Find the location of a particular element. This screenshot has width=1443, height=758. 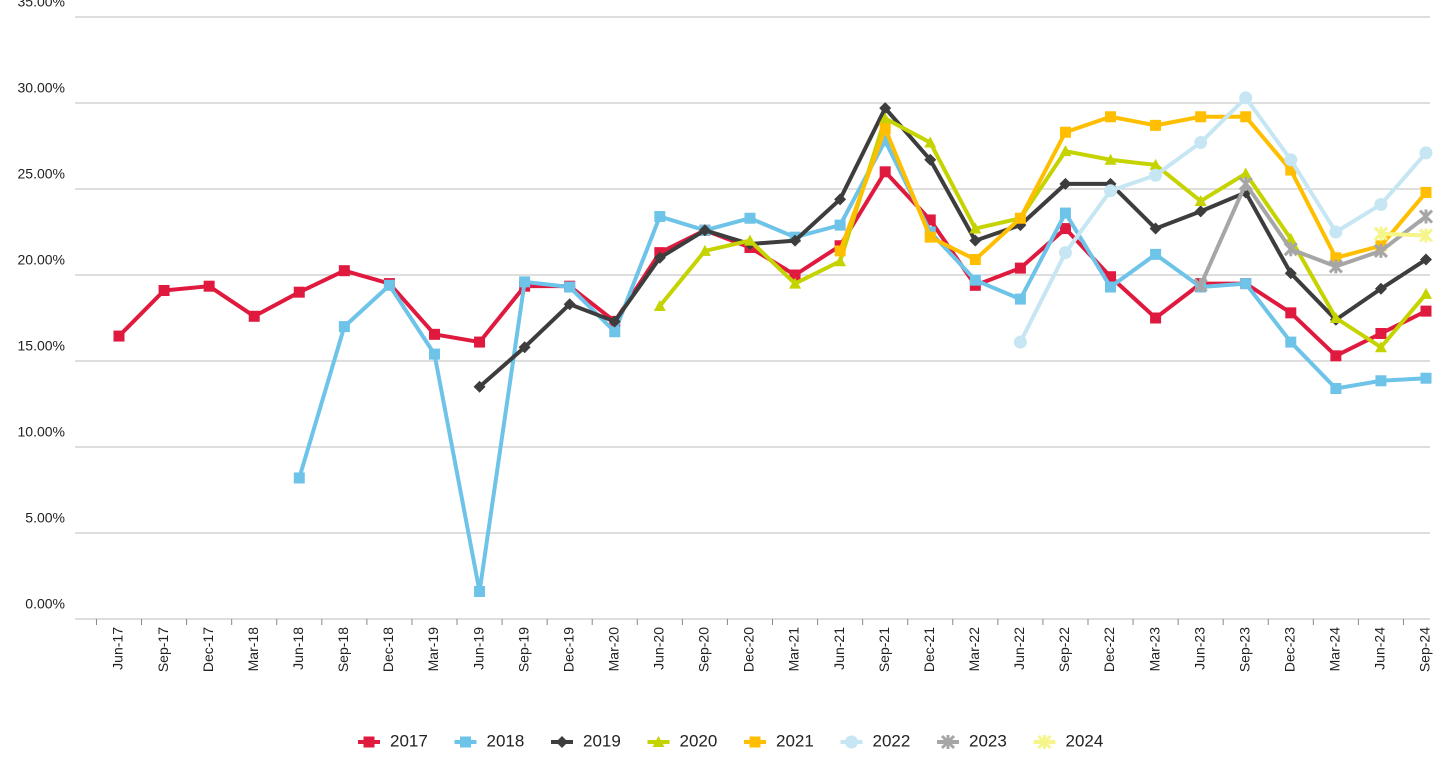

x-tick-label: Sep-20 is located at coordinates (704, 649).